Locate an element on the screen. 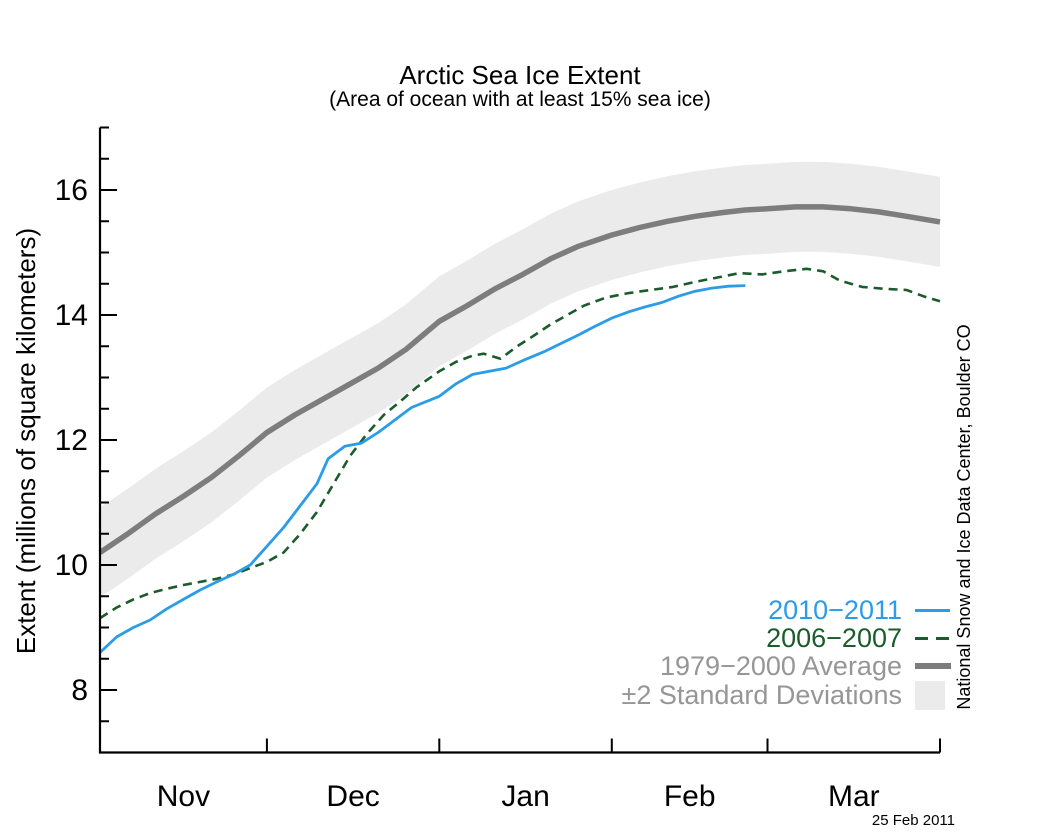  legend-item-std-deviations: ±2 Standard Deviations is located at coordinates (787, 695).